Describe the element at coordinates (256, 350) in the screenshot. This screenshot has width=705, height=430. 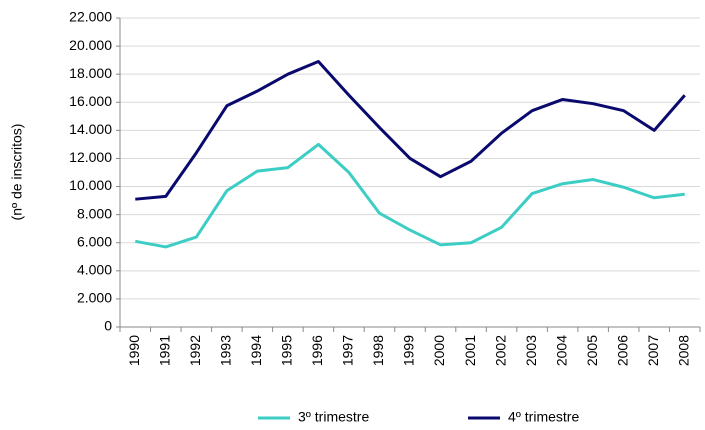
I see `x-tick-label: 1994` at that location.